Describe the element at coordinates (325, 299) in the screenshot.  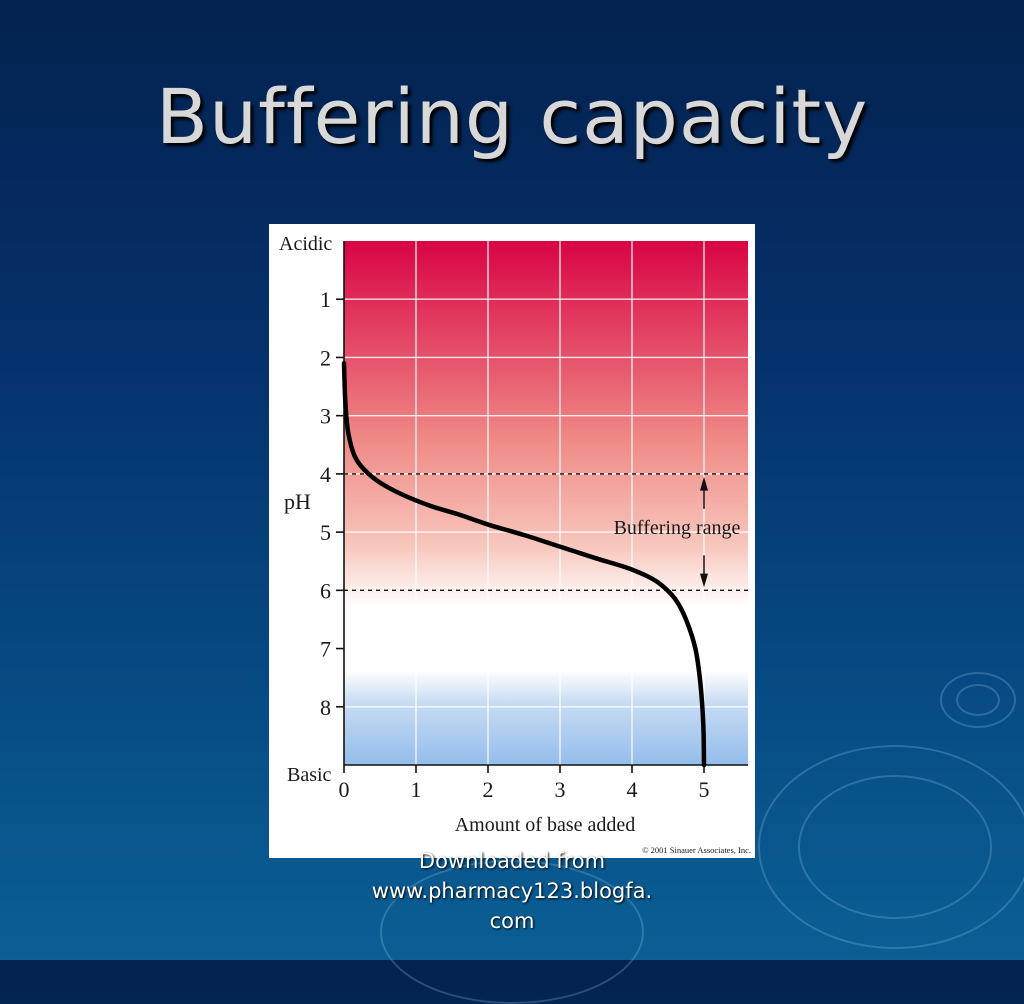
I see `y-tick-label: 1` at that location.